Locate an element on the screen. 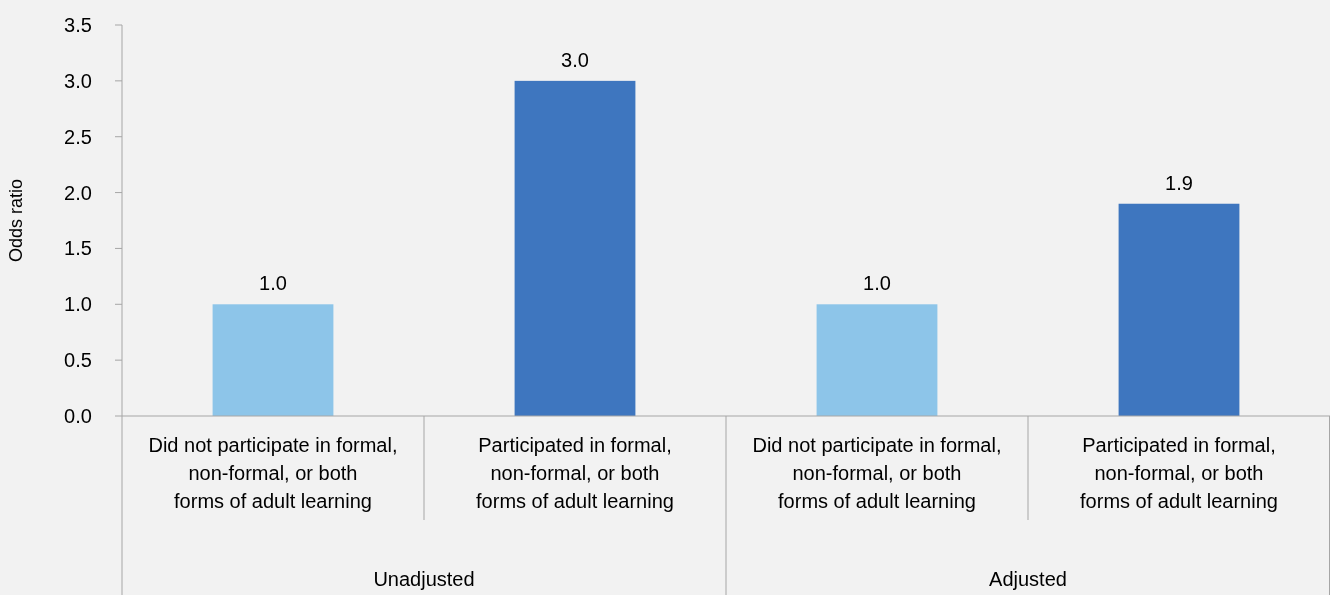 This screenshot has width=1330, height=595. text: Unadjusted is located at coordinates (424, 579).